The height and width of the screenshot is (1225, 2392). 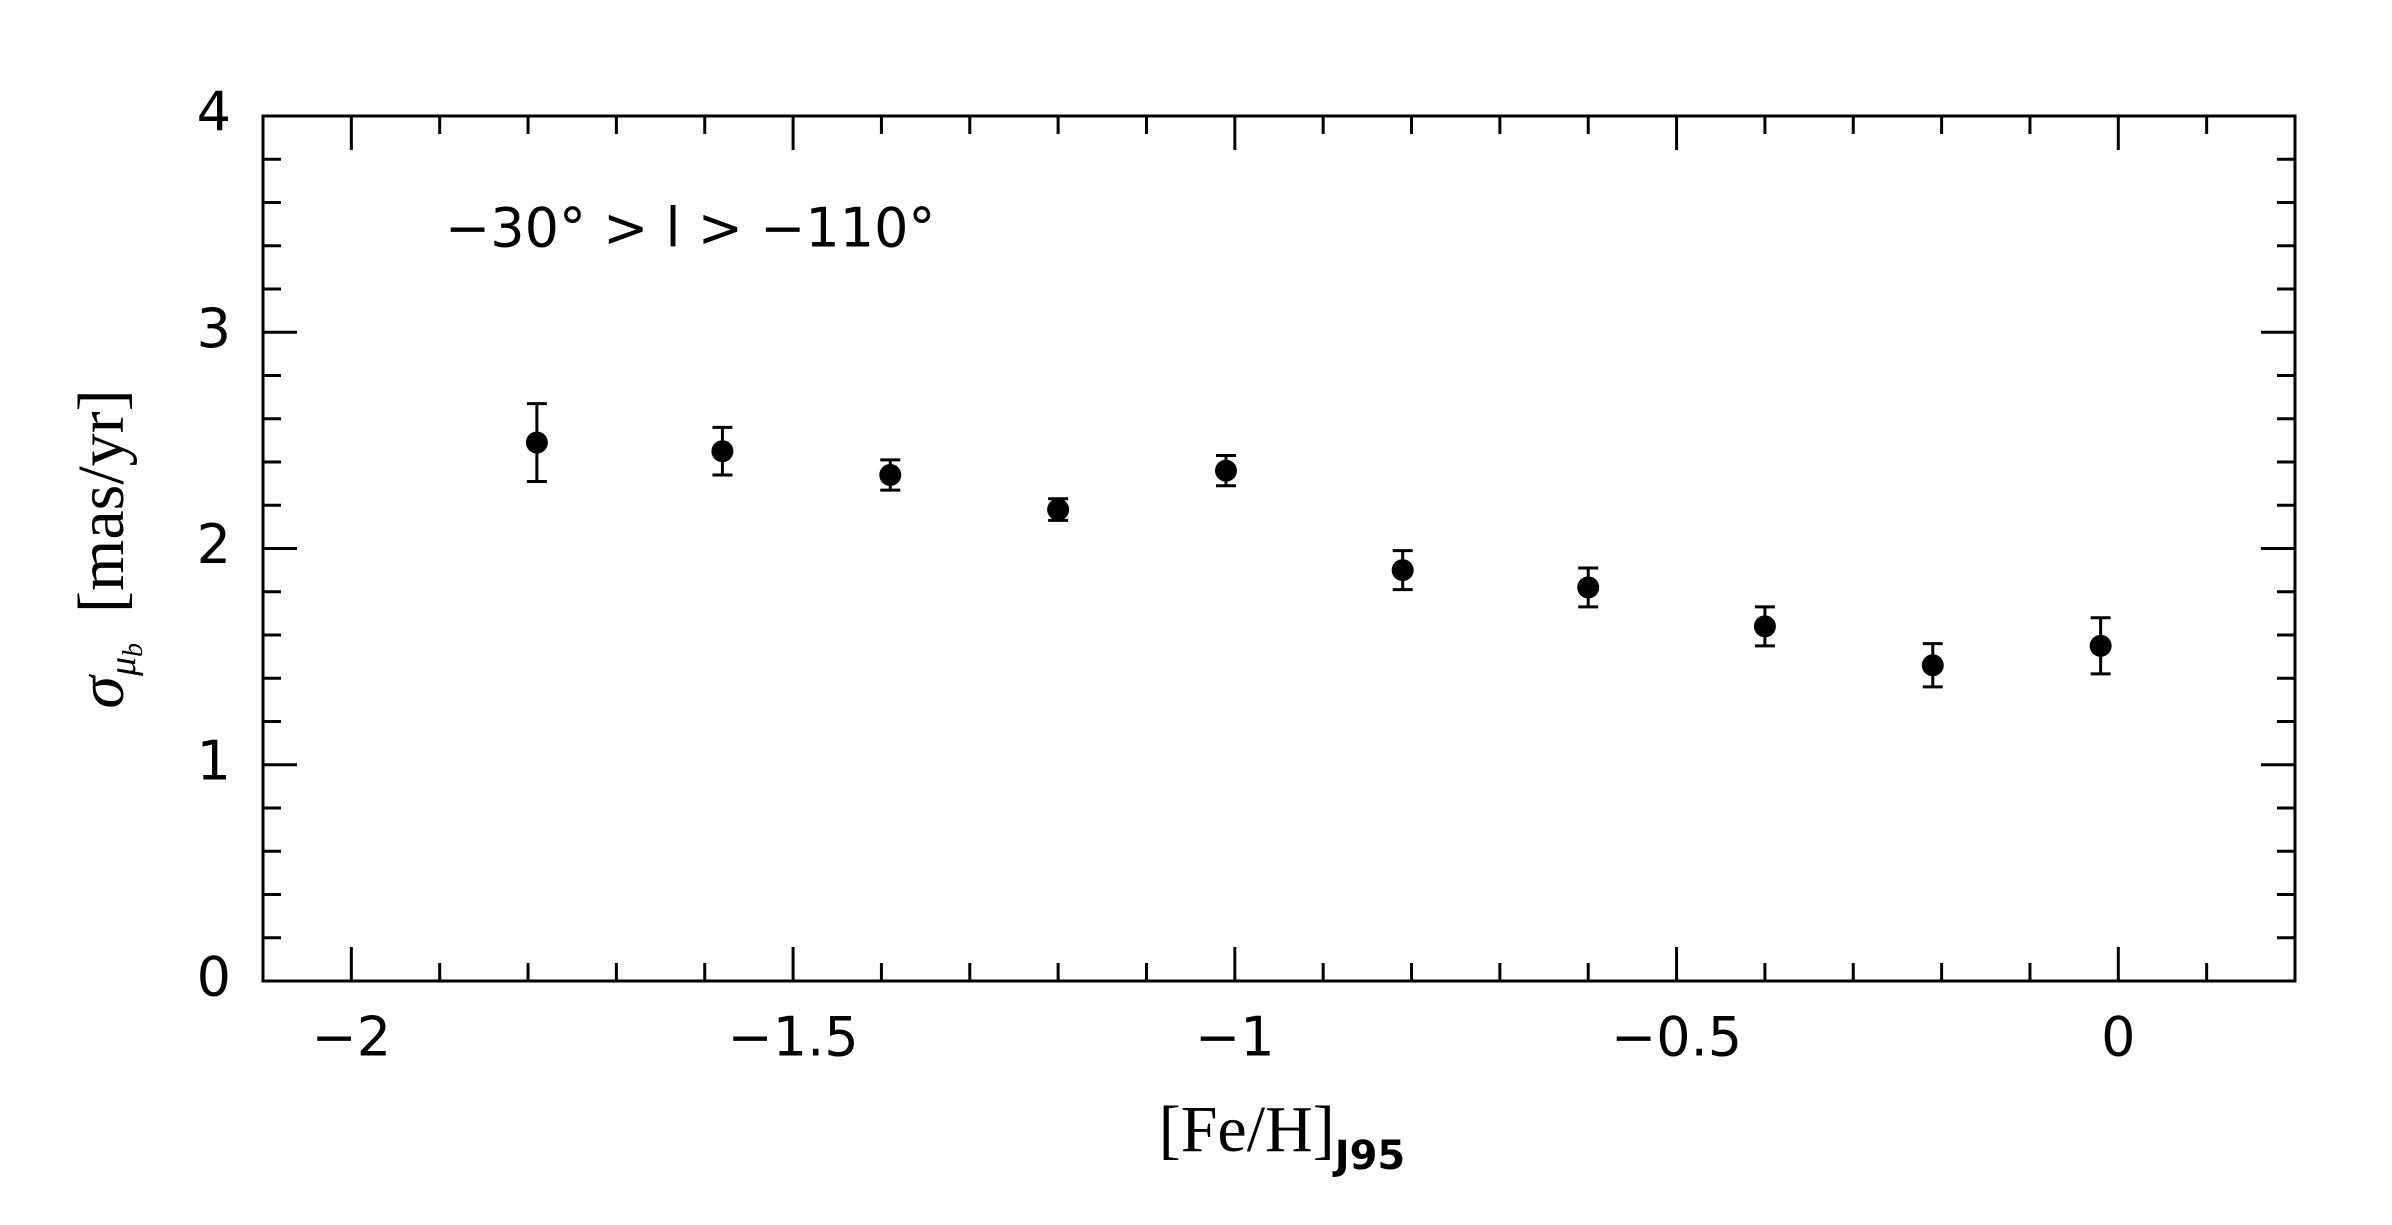 I want to click on x-label-subscript: J95, so click(x=1369, y=1156).